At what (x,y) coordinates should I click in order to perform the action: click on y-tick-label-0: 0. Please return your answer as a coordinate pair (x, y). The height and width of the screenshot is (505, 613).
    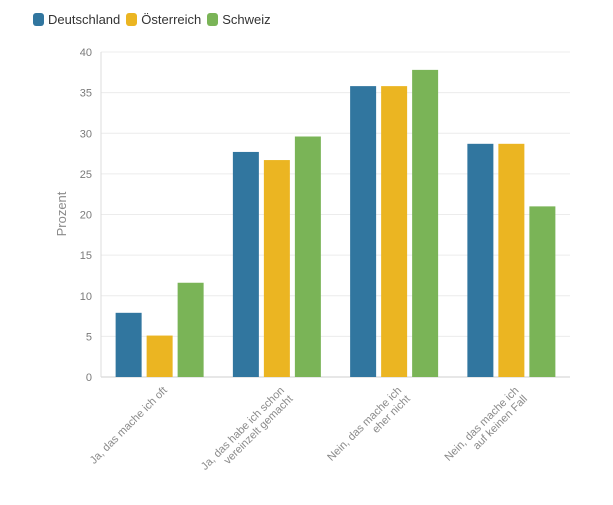
    Looking at the image, I should click on (89, 378).